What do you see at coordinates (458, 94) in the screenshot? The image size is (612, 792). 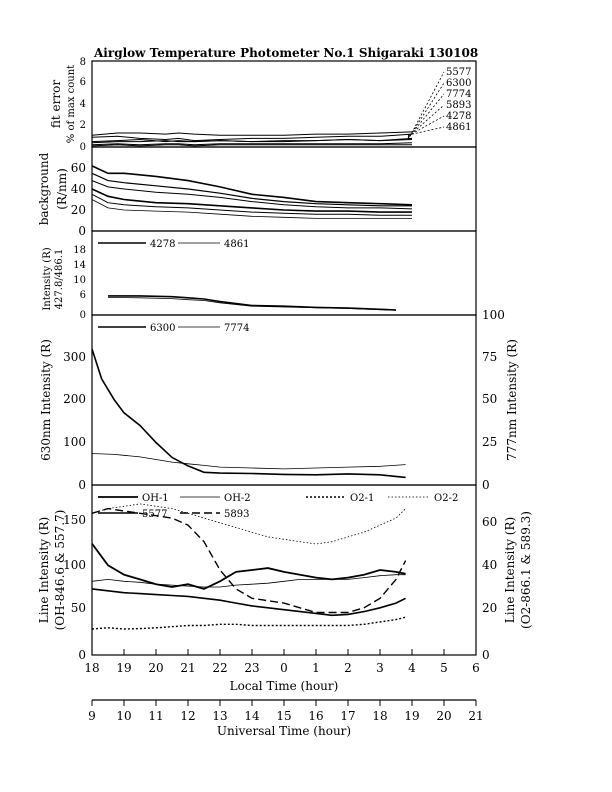 I see `channel-label: 7774` at bounding box center [458, 94].